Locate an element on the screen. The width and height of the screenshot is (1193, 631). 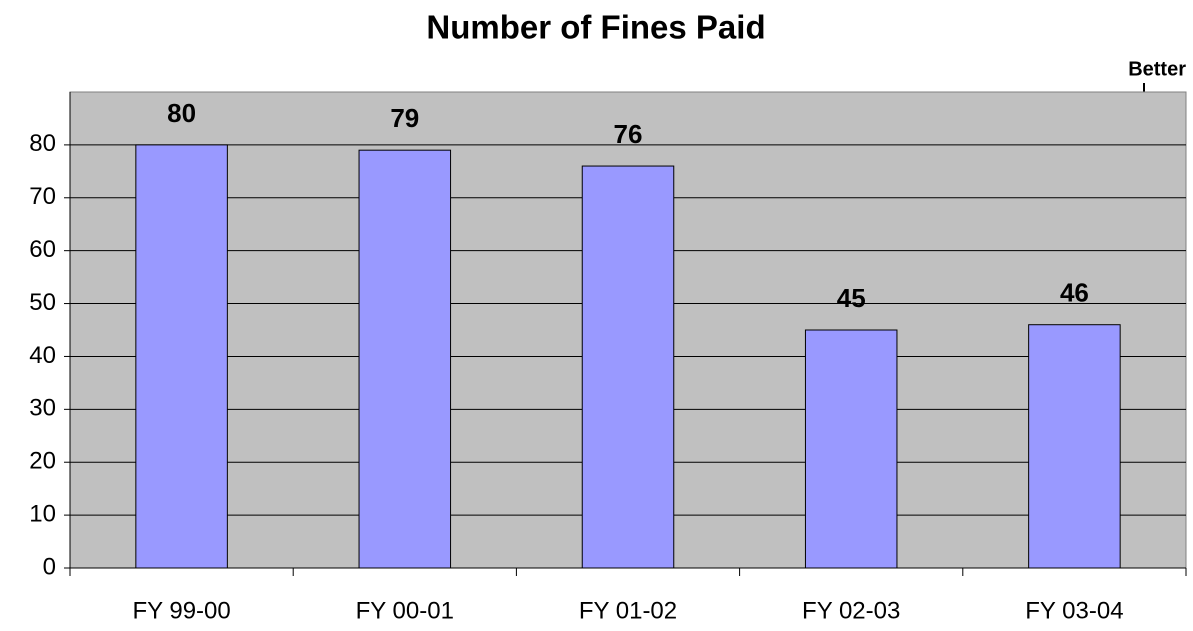
x-tick-label: FY 99-00 is located at coordinates (181, 610).